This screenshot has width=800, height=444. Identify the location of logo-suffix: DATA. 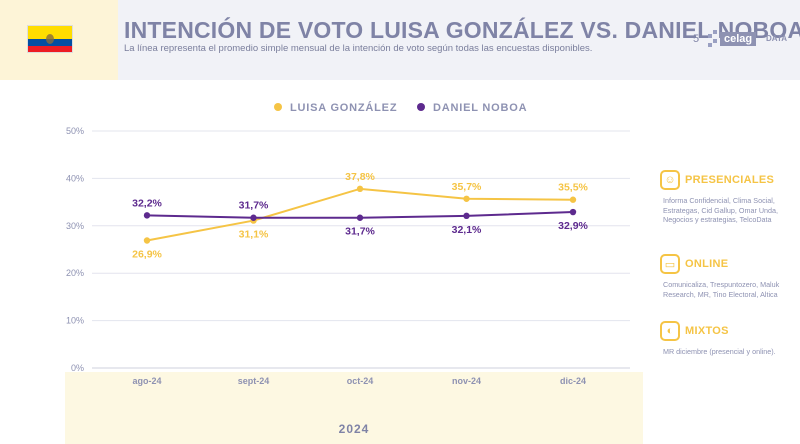
(777, 38).